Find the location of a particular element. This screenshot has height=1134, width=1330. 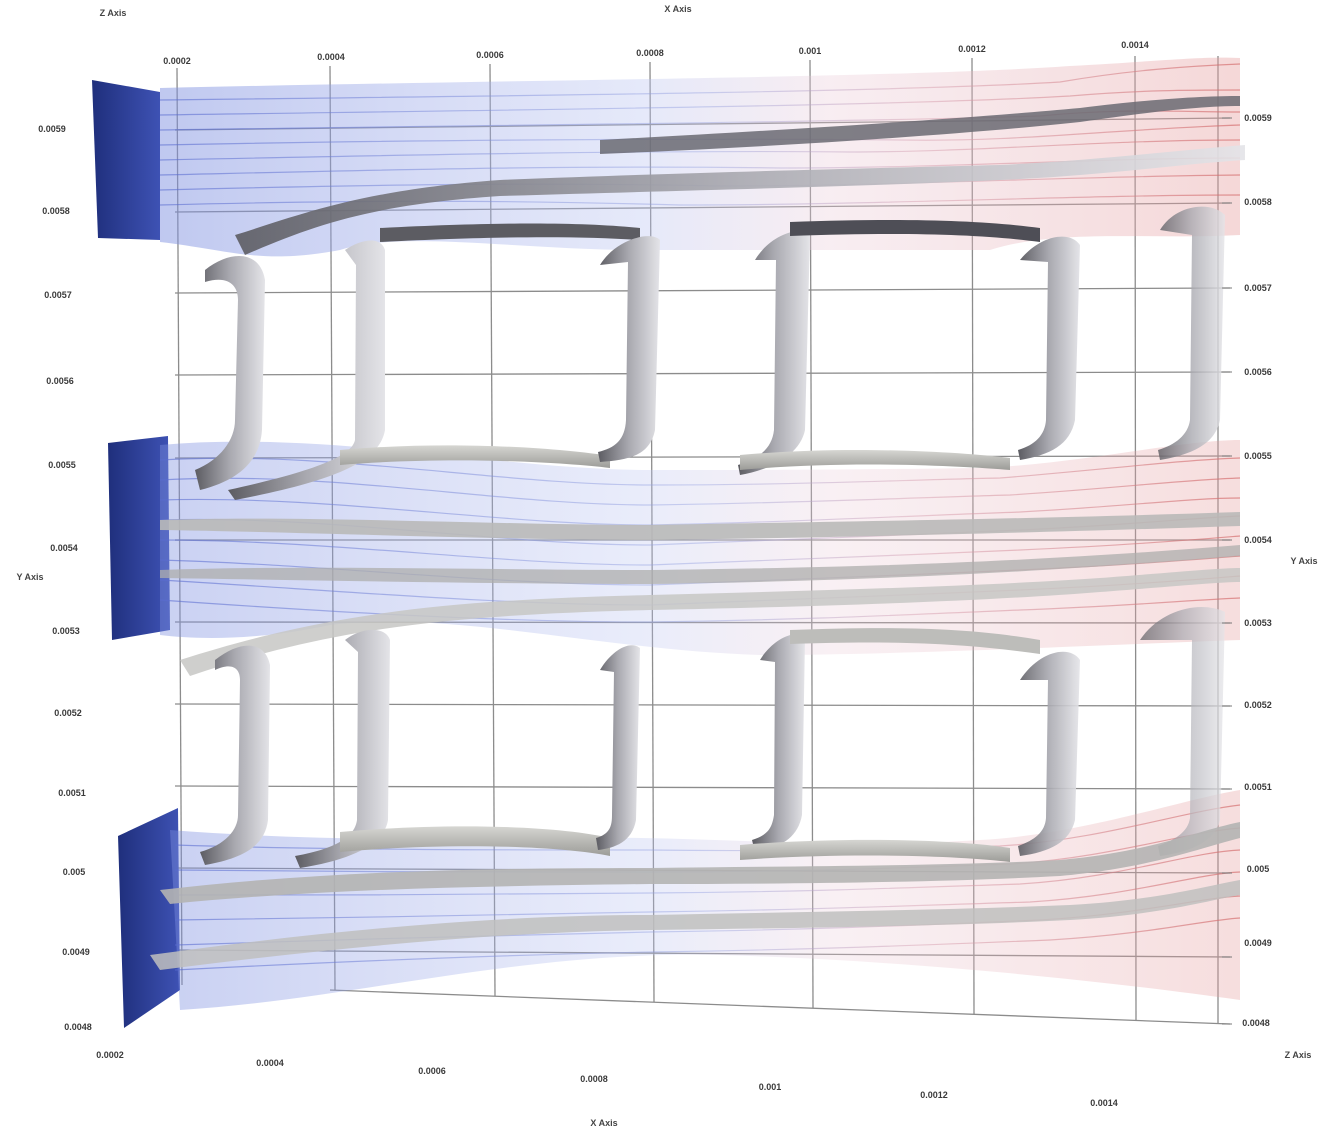

z-axis-top-title: Z Axis is located at coordinates (113, 13).